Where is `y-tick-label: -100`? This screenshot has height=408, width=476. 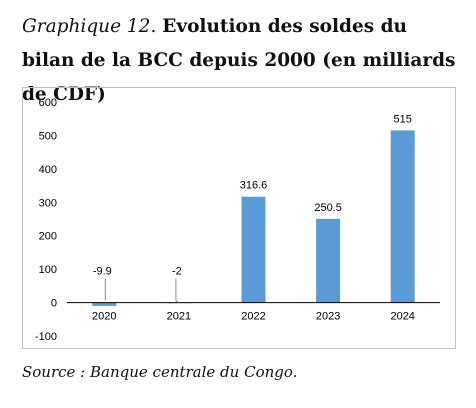 y-tick-label: -100 is located at coordinates (46, 337).